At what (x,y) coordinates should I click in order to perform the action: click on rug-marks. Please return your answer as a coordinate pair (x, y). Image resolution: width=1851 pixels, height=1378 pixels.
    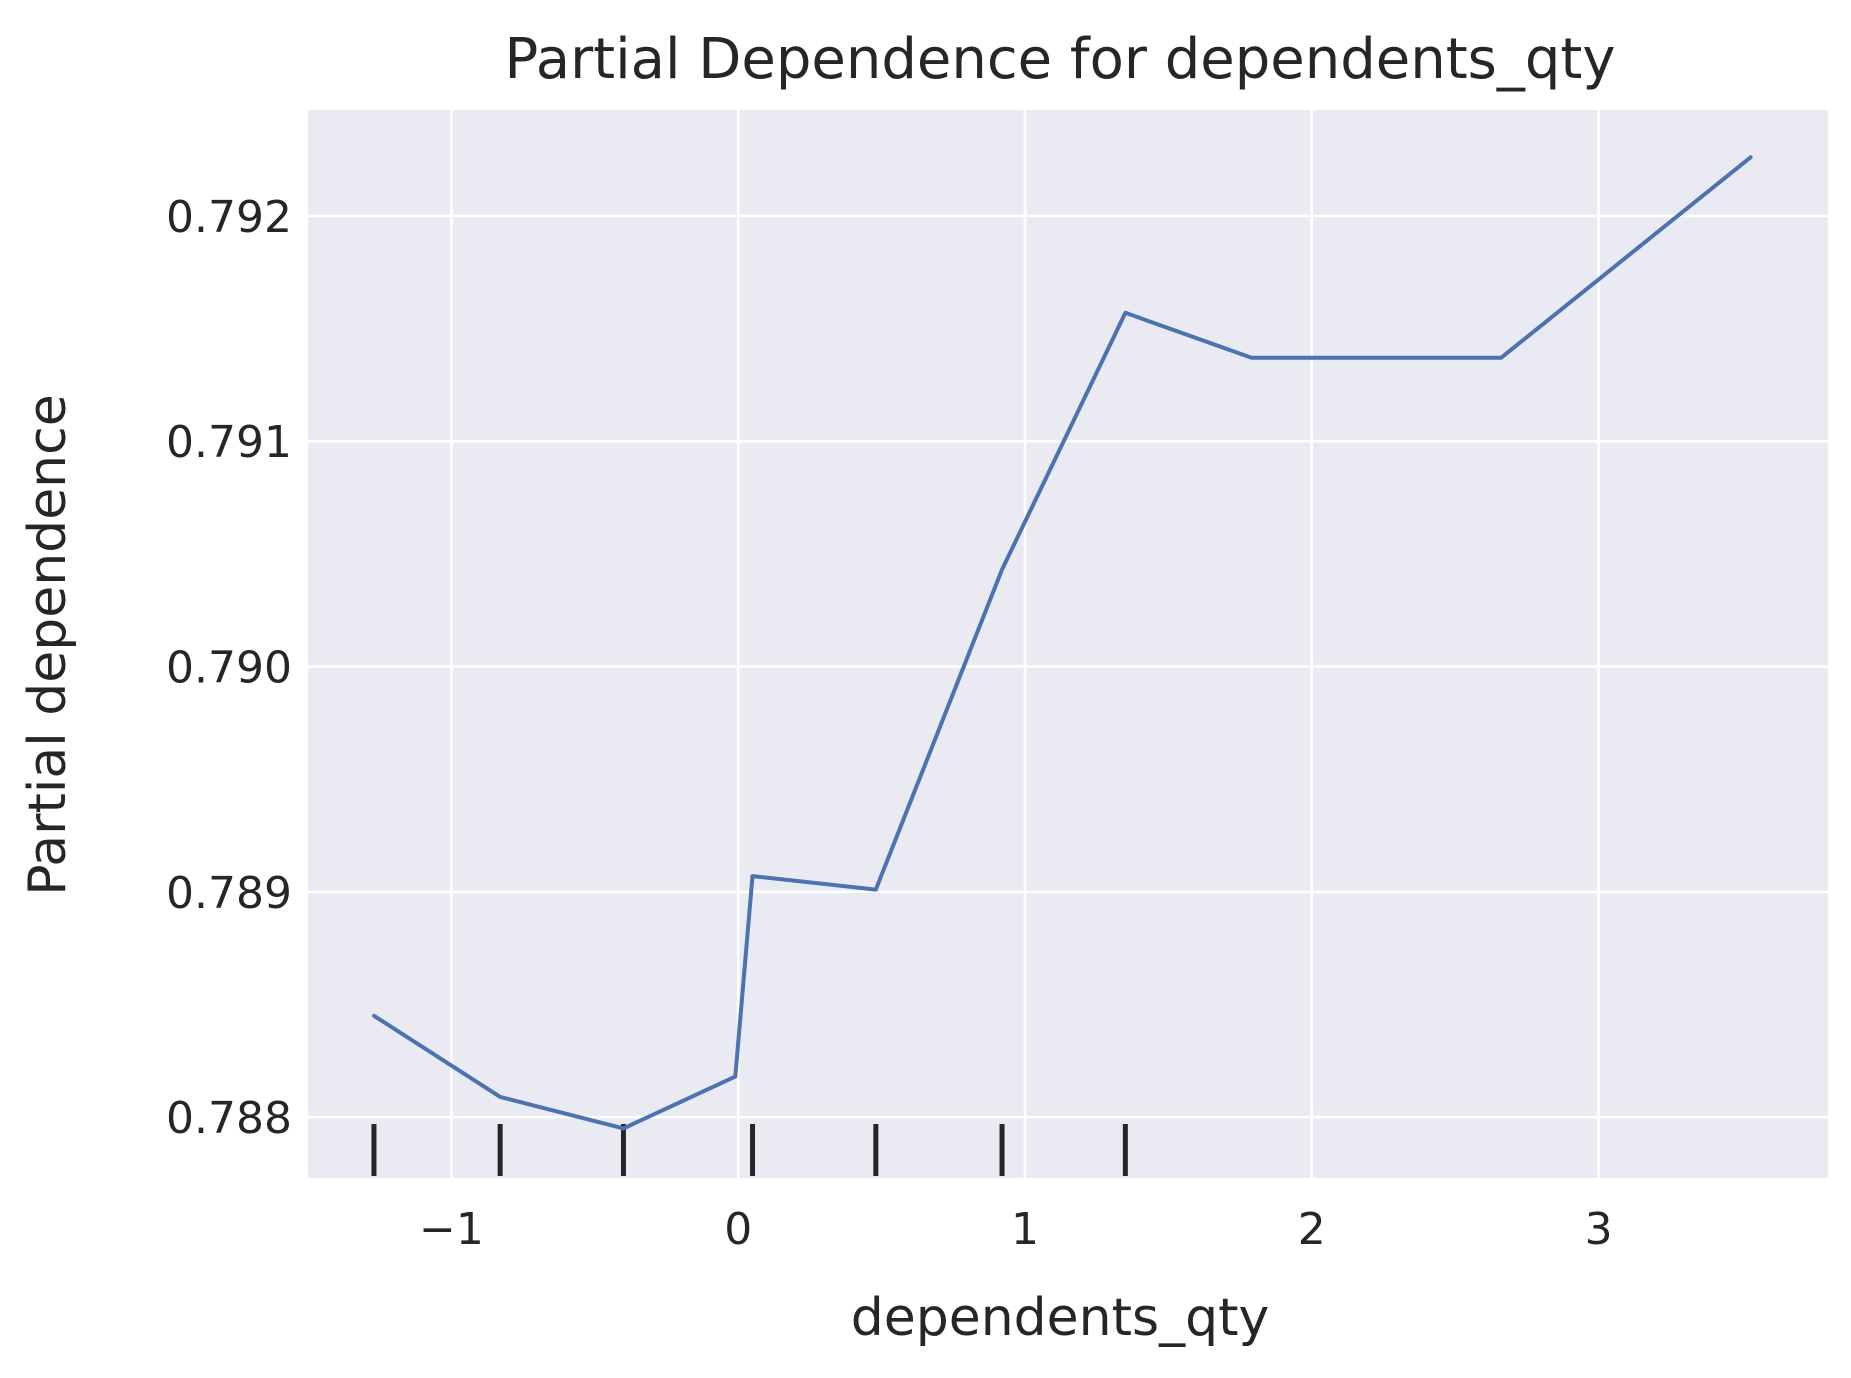
    Looking at the image, I should click on (749, 1150).